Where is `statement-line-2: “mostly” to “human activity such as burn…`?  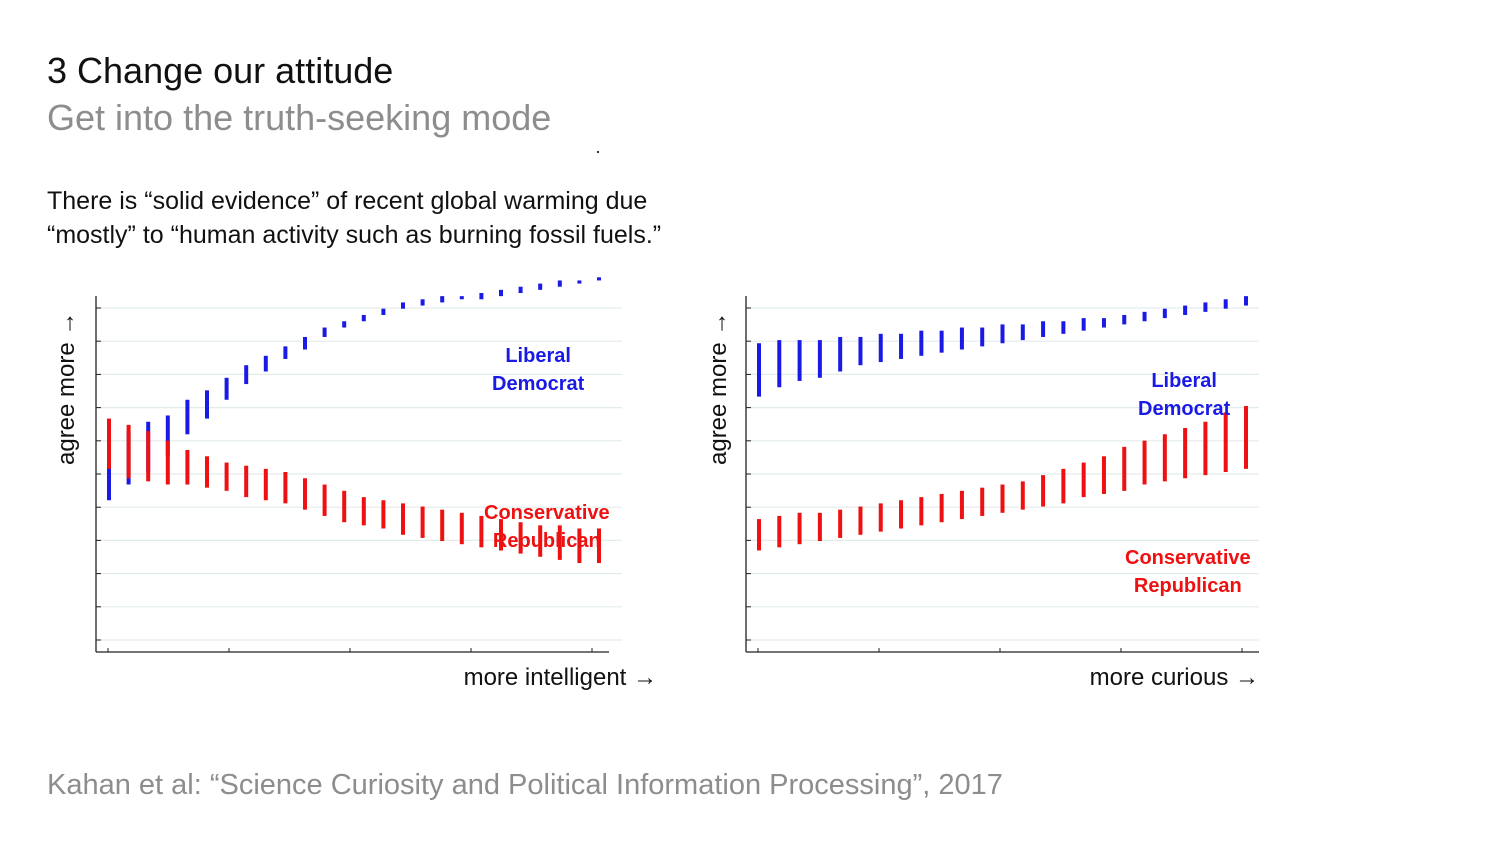 statement-line-2: “mostly” to “human activity such as burn… is located at coordinates (354, 235).